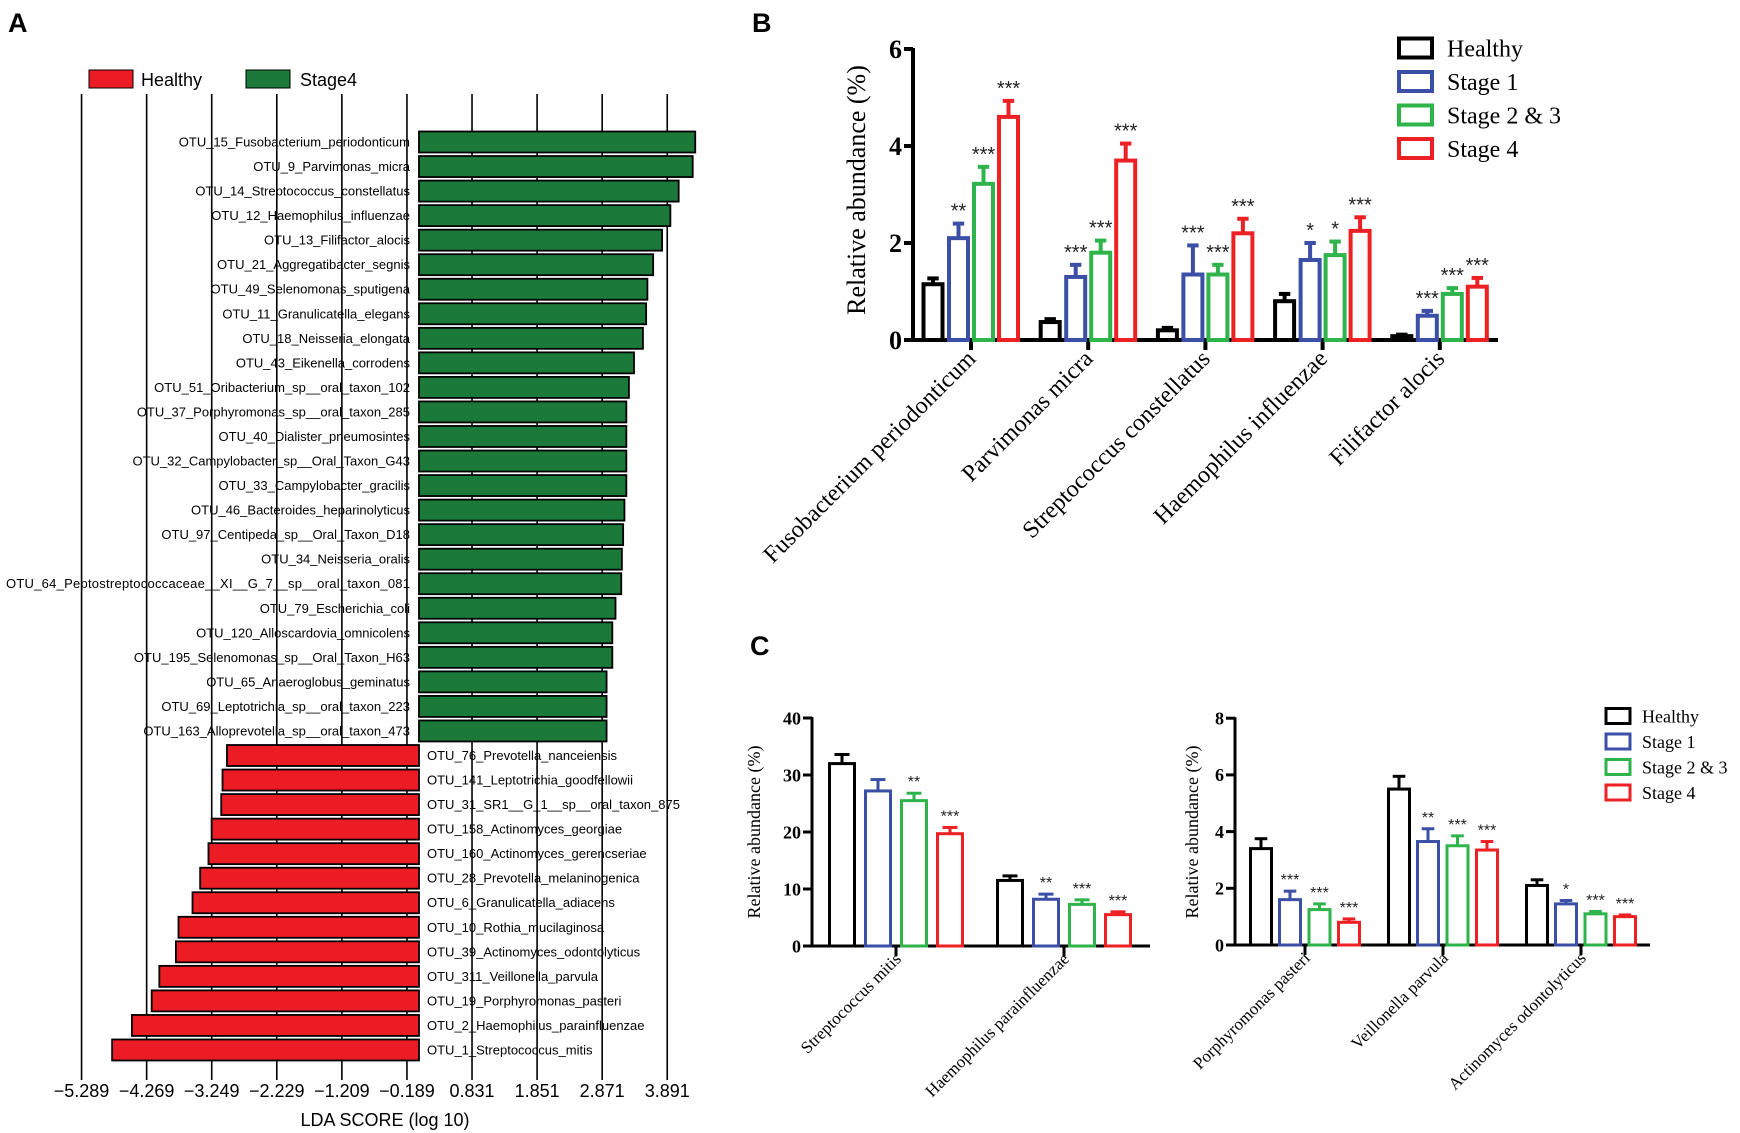 The height and width of the screenshot is (1133, 1740). What do you see at coordinates (895, 146) in the screenshot?
I see `y-tick-label: 4` at bounding box center [895, 146].